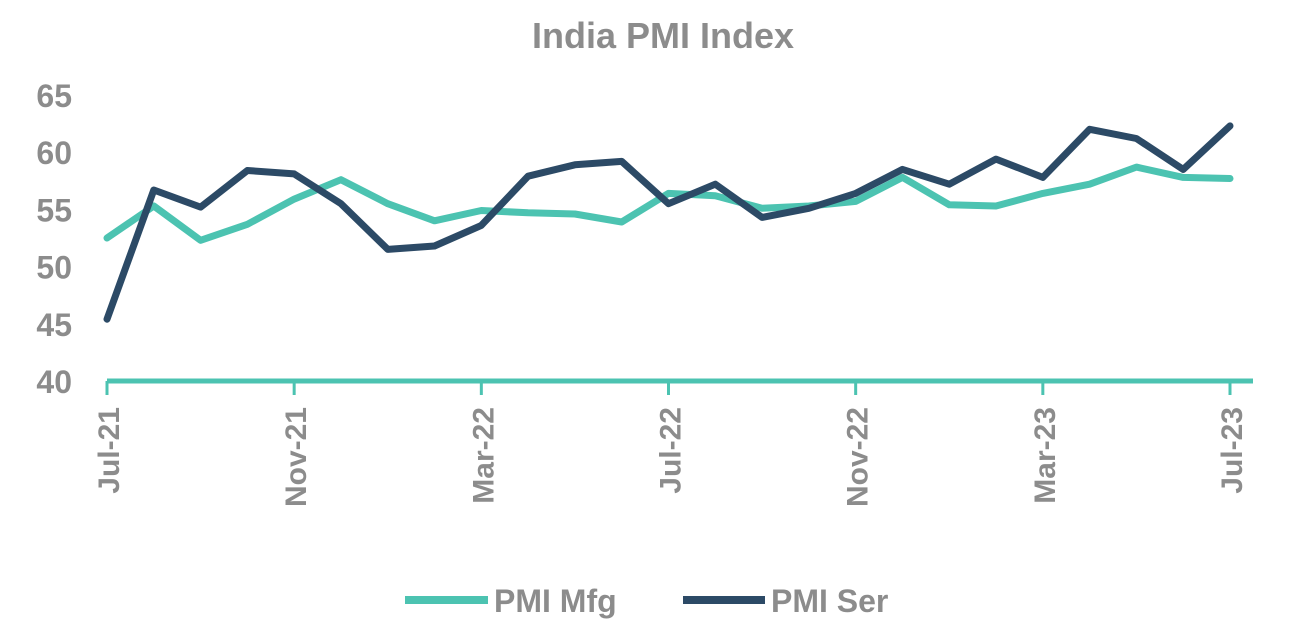 This screenshot has height=637, width=1291. Describe the element at coordinates (1232, 450) in the screenshot. I see `x-tick-label: Jul-23` at that location.